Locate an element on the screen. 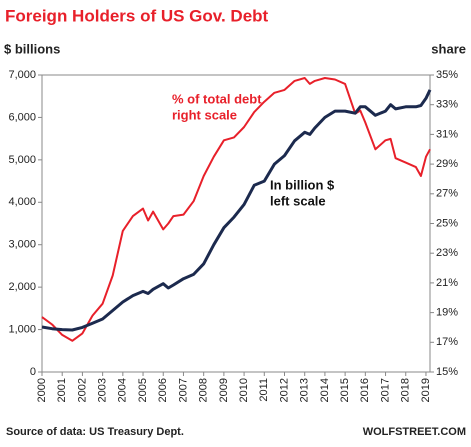 Image resolution: width=471 pixels, height=447 pixels. x-tick-label: 2002 is located at coordinates (82, 390).